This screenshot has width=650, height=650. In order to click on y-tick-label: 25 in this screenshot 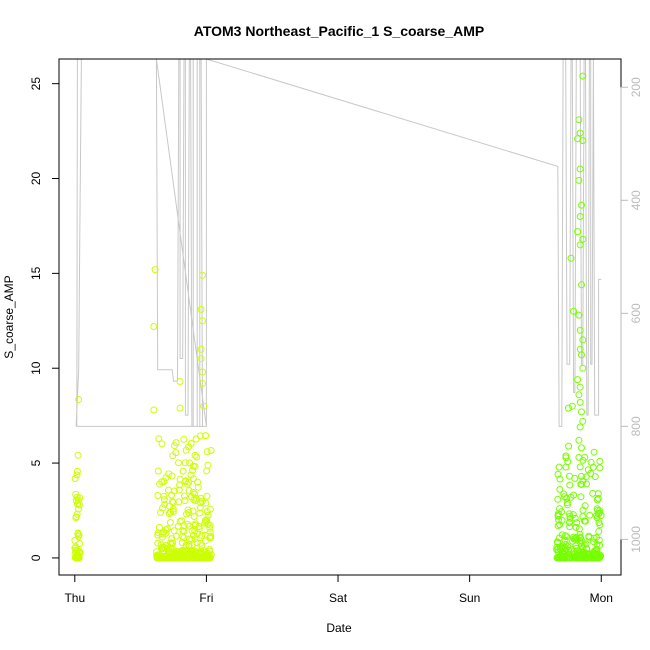, I will do `click(36, 84)`.